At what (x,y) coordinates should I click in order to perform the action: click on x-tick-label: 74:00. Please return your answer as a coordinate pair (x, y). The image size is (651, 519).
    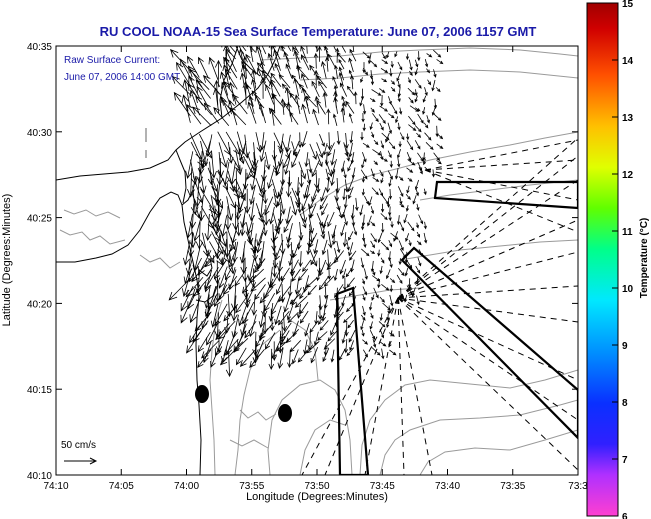
    Looking at the image, I should click on (186, 486).